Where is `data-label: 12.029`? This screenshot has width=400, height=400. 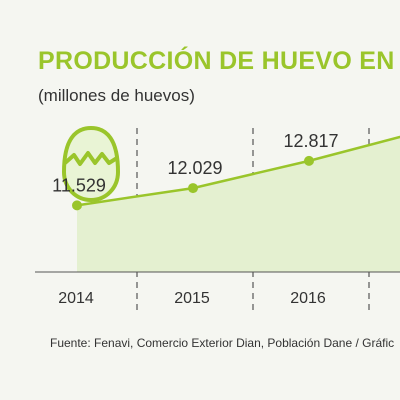
data-label: 12.029 is located at coordinates (194, 168).